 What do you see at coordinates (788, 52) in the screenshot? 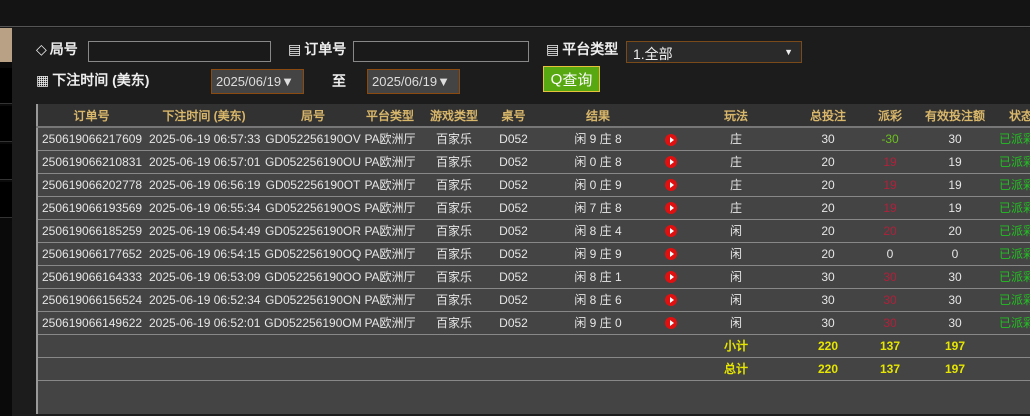
I see `chevron-down-icon: ▼` at bounding box center [788, 52].